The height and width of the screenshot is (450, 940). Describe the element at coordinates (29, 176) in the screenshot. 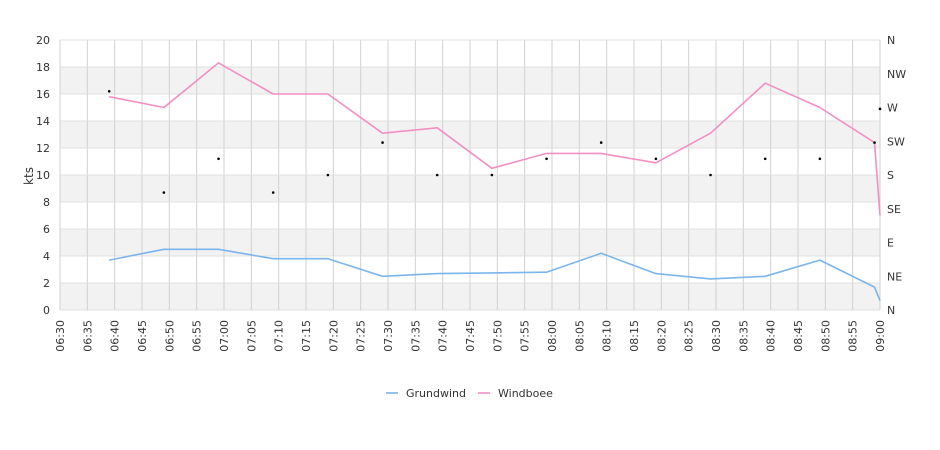

I see `y-axis-title: kts` at that location.